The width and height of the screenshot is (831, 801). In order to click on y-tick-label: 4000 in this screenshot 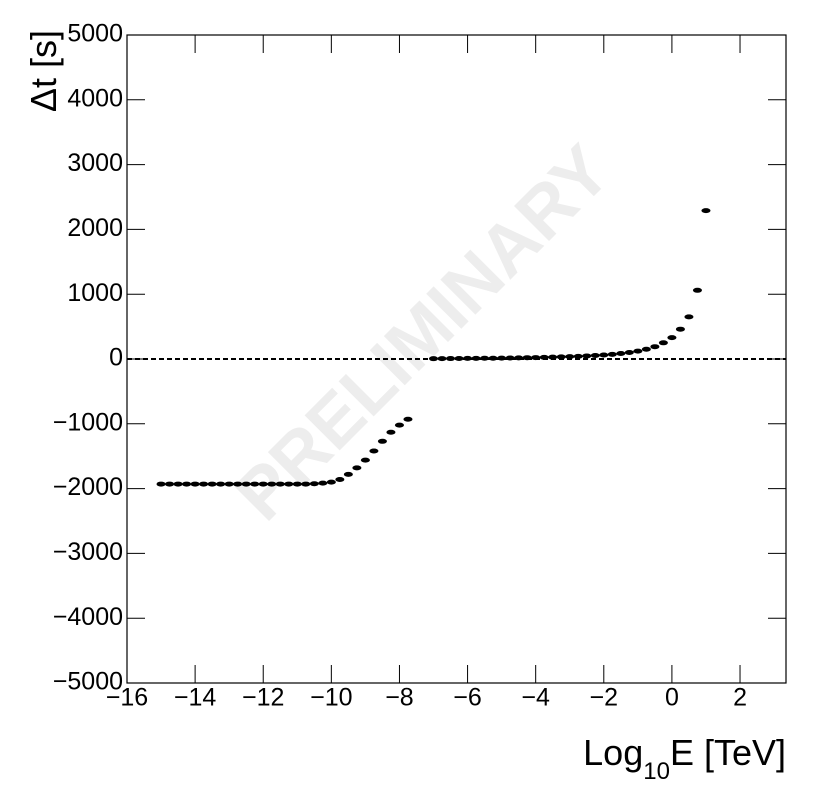, I will do `click(95, 98)`.